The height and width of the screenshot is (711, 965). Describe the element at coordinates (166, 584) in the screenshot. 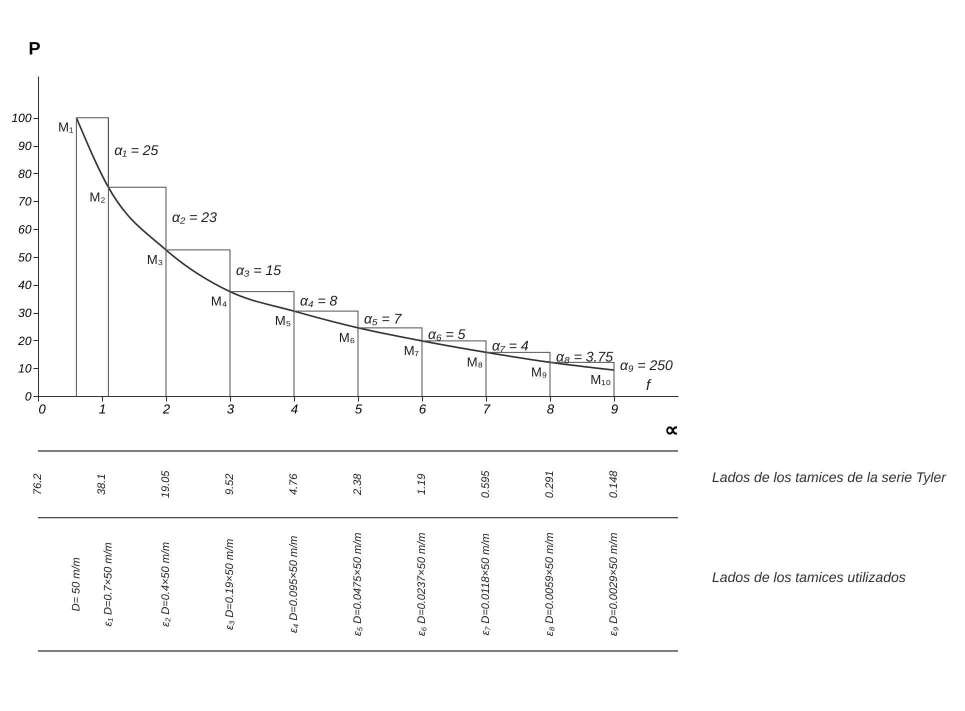

I see `text: ε₂ D=0.4×50 m/m` at that location.